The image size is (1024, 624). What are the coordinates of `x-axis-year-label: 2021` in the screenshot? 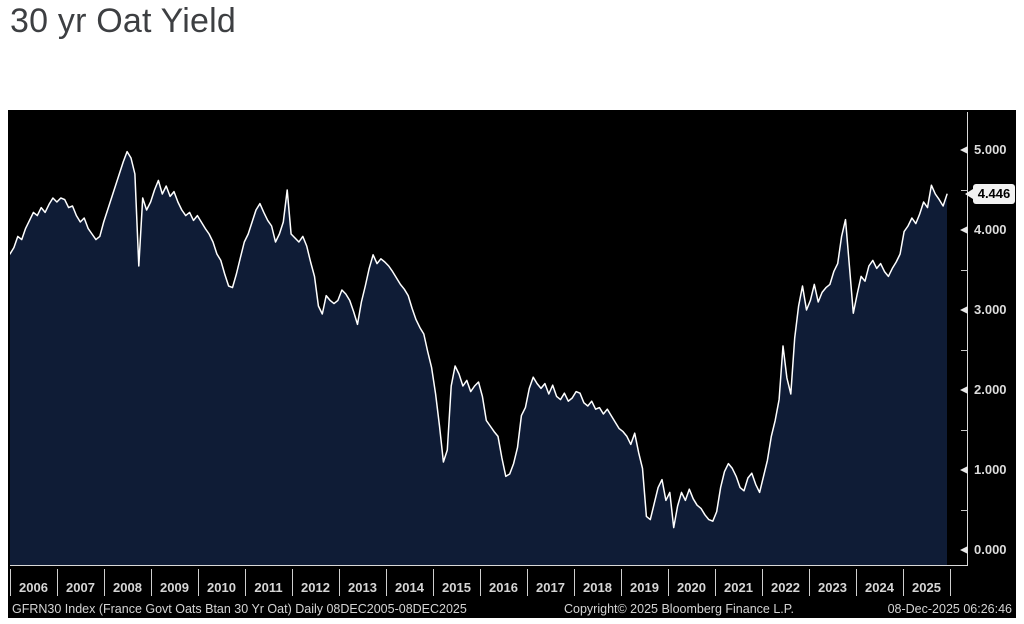 It's located at (738, 587).